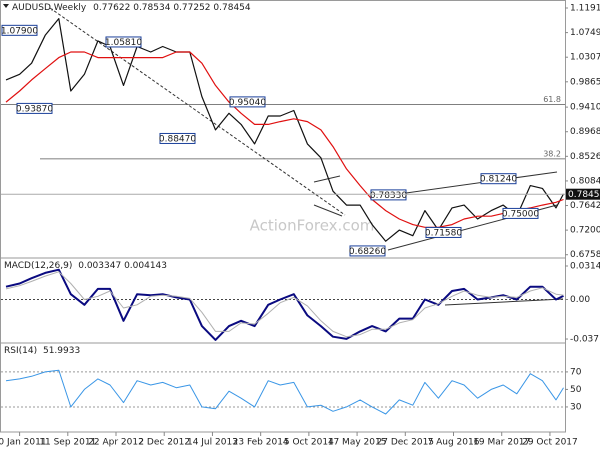  Describe the element at coordinates (164, 443) in the screenshot. I see `x-tick-label: 2 Dec 2012` at that location.